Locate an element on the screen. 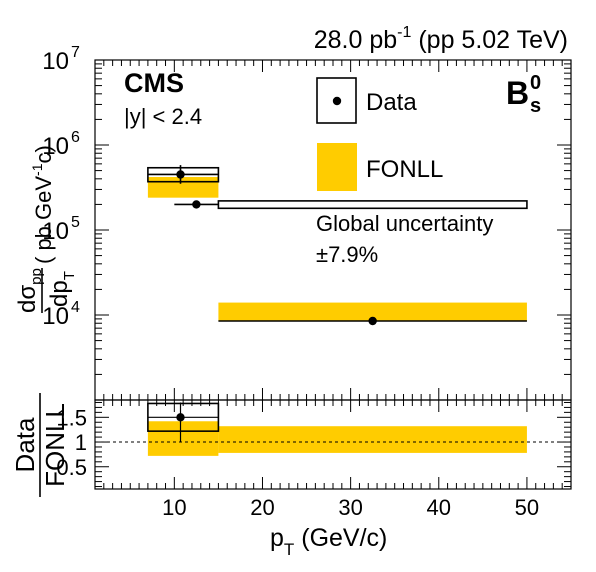 The image size is (596, 572). ratio-data-points is located at coordinates (183, 422).